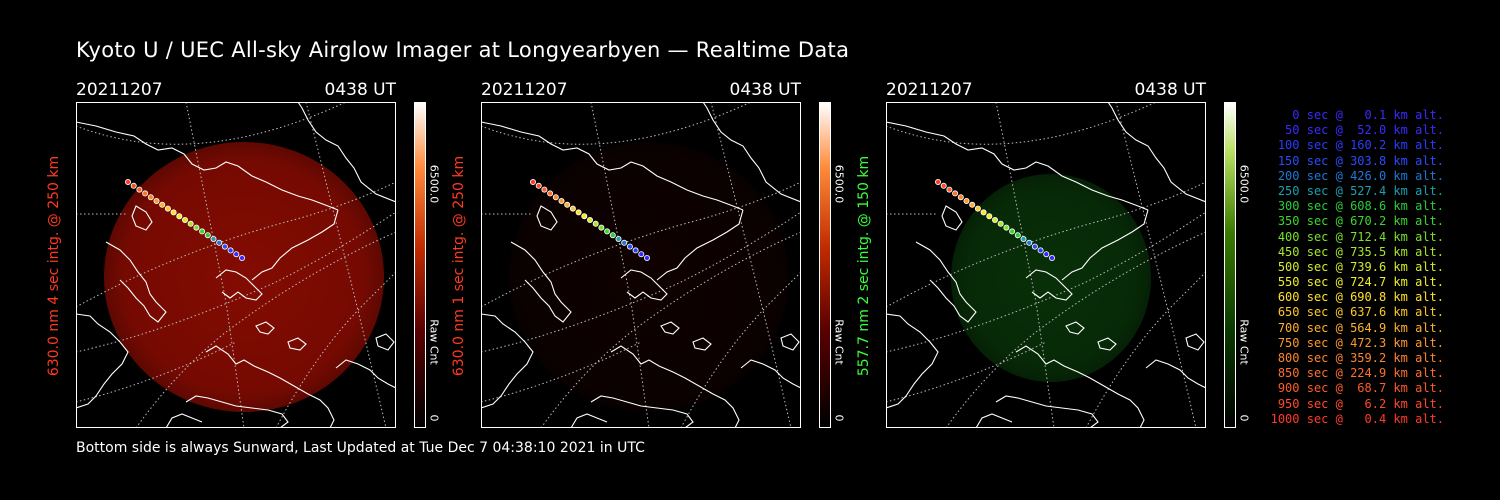 The width and height of the screenshot is (1500, 500). What do you see at coordinates (434, 342) in the screenshot?
I see `colorbar-unit: Raw Cnt` at bounding box center [434, 342].